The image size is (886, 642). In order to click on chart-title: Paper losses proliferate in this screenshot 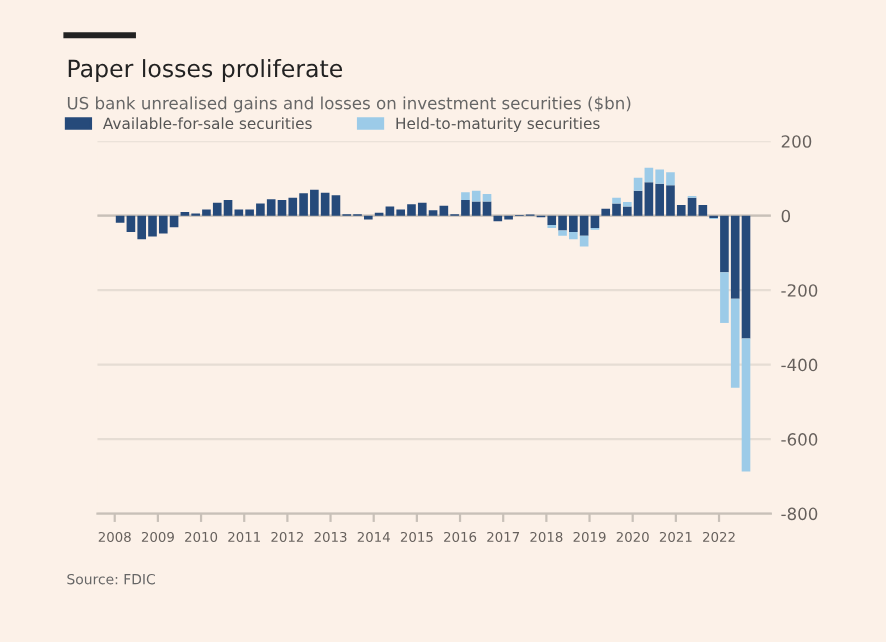, I will do `click(205, 70)`.